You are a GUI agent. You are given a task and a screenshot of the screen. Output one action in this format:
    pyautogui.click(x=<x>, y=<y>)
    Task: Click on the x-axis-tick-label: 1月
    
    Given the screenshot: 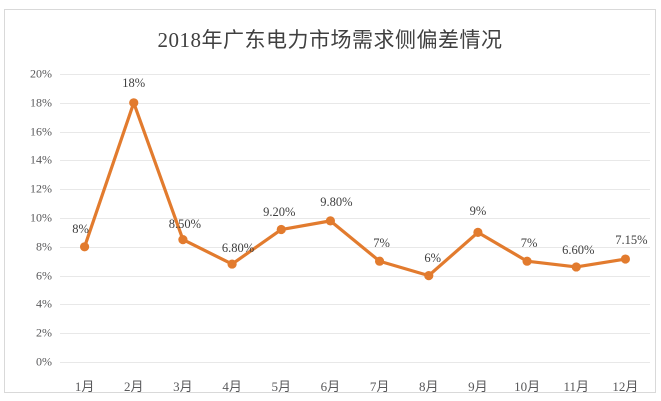 What is the action you would take?
    pyautogui.click(x=84, y=386)
    